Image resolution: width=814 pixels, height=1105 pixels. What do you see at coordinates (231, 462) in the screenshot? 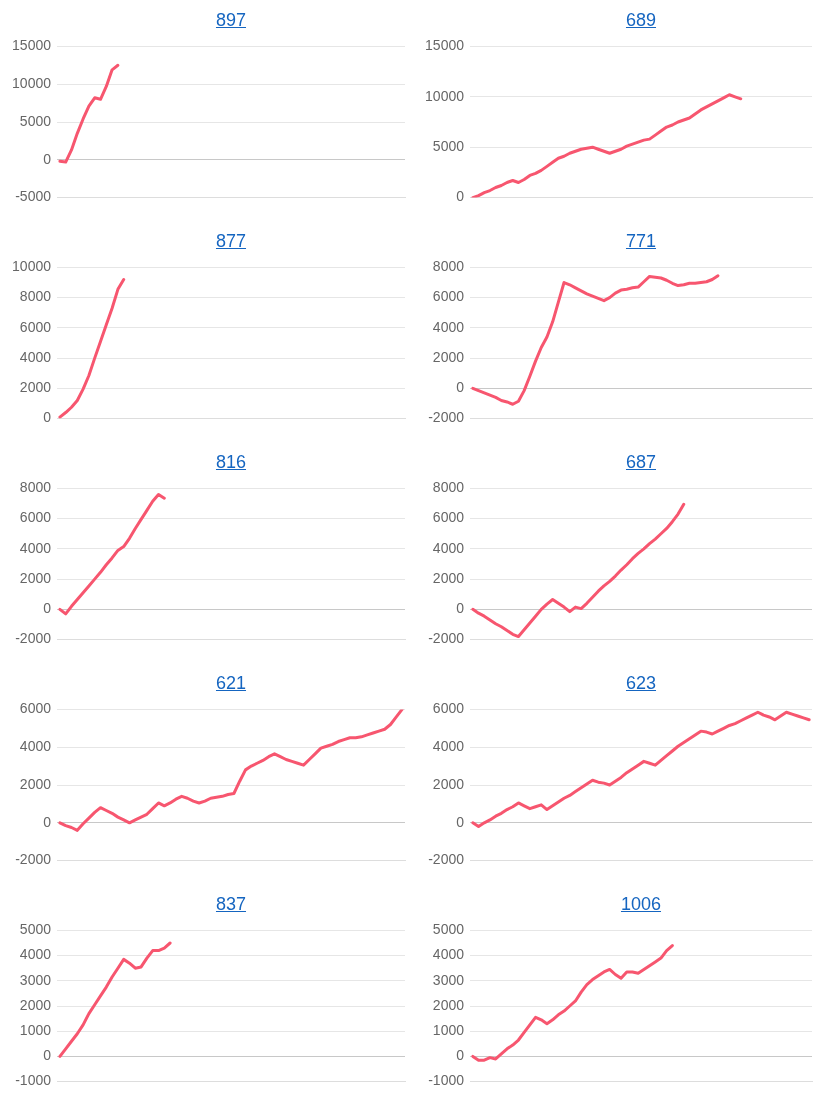
I see `chart-title: 816` at bounding box center [231, 462].